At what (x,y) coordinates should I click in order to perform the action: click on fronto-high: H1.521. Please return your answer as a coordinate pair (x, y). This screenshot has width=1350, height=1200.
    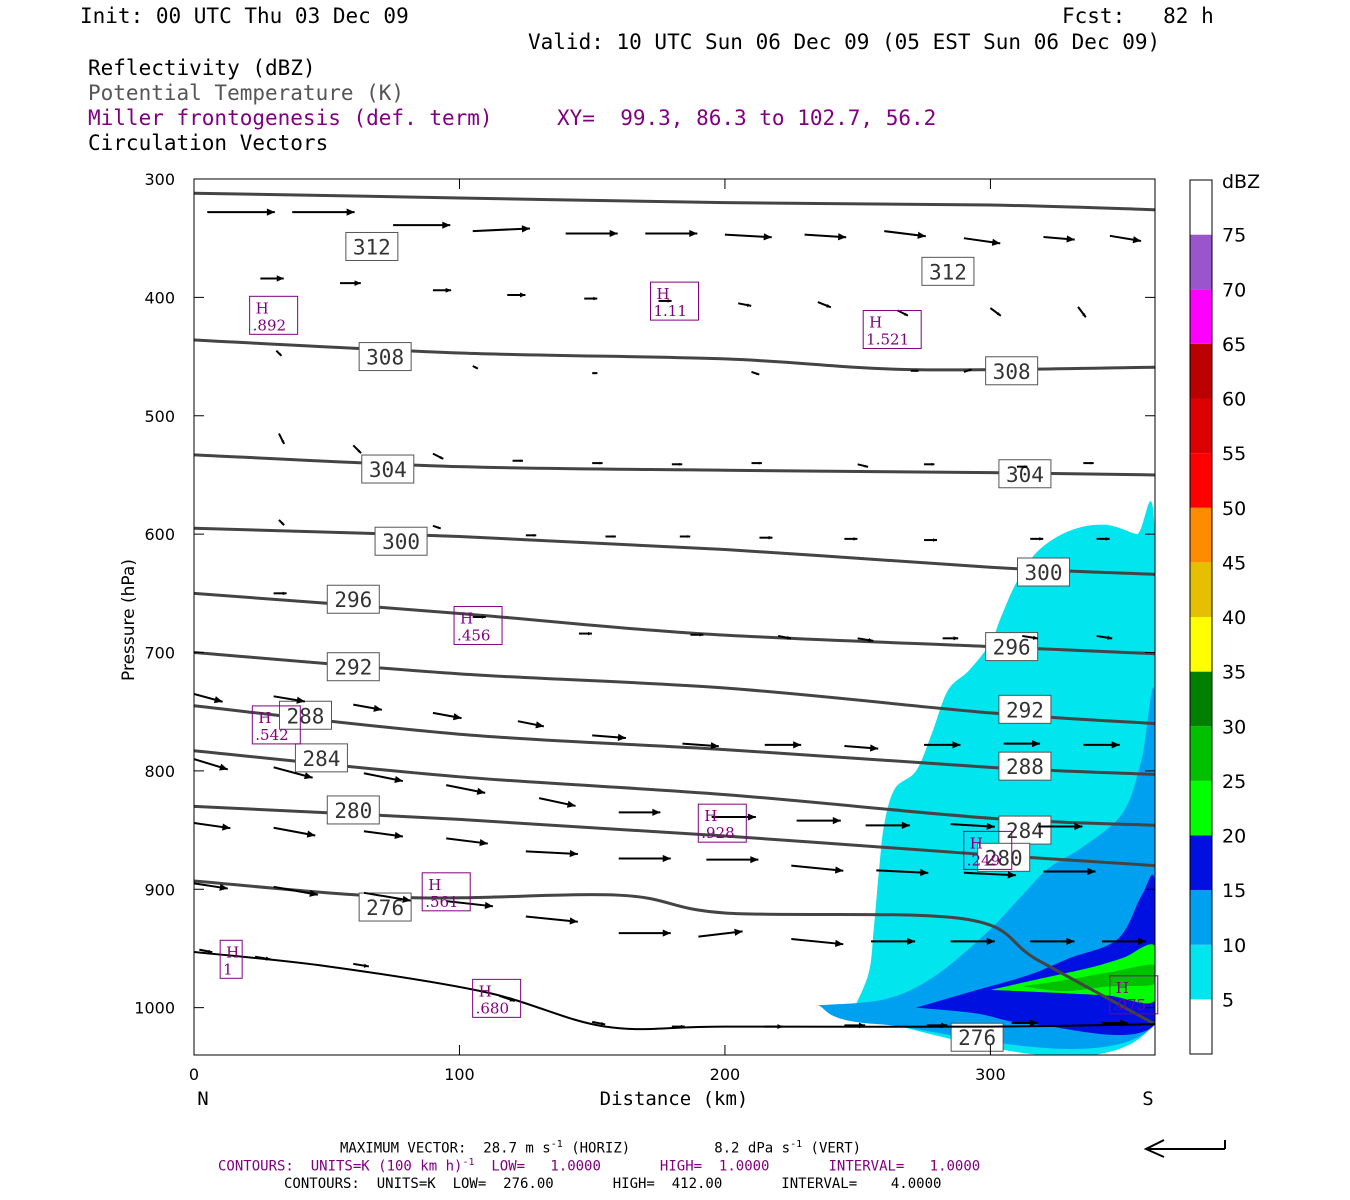
    Looking at the image, I should click on (892, 330).